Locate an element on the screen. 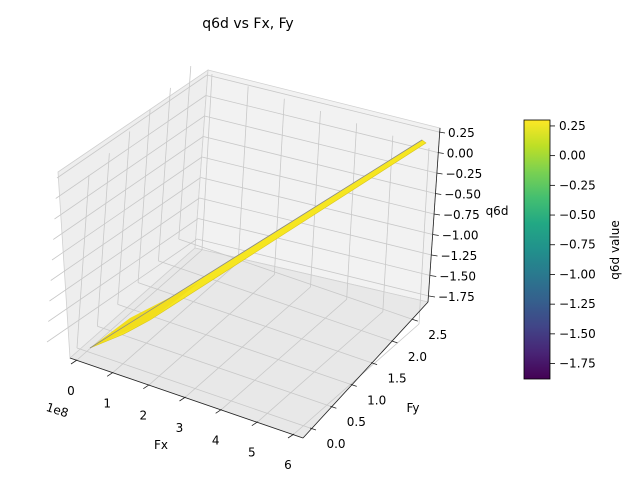 Image resolution: width=640 pixels, height=480 pixels. z-tick-label: −1.75 is located at coordinates (456, 297).